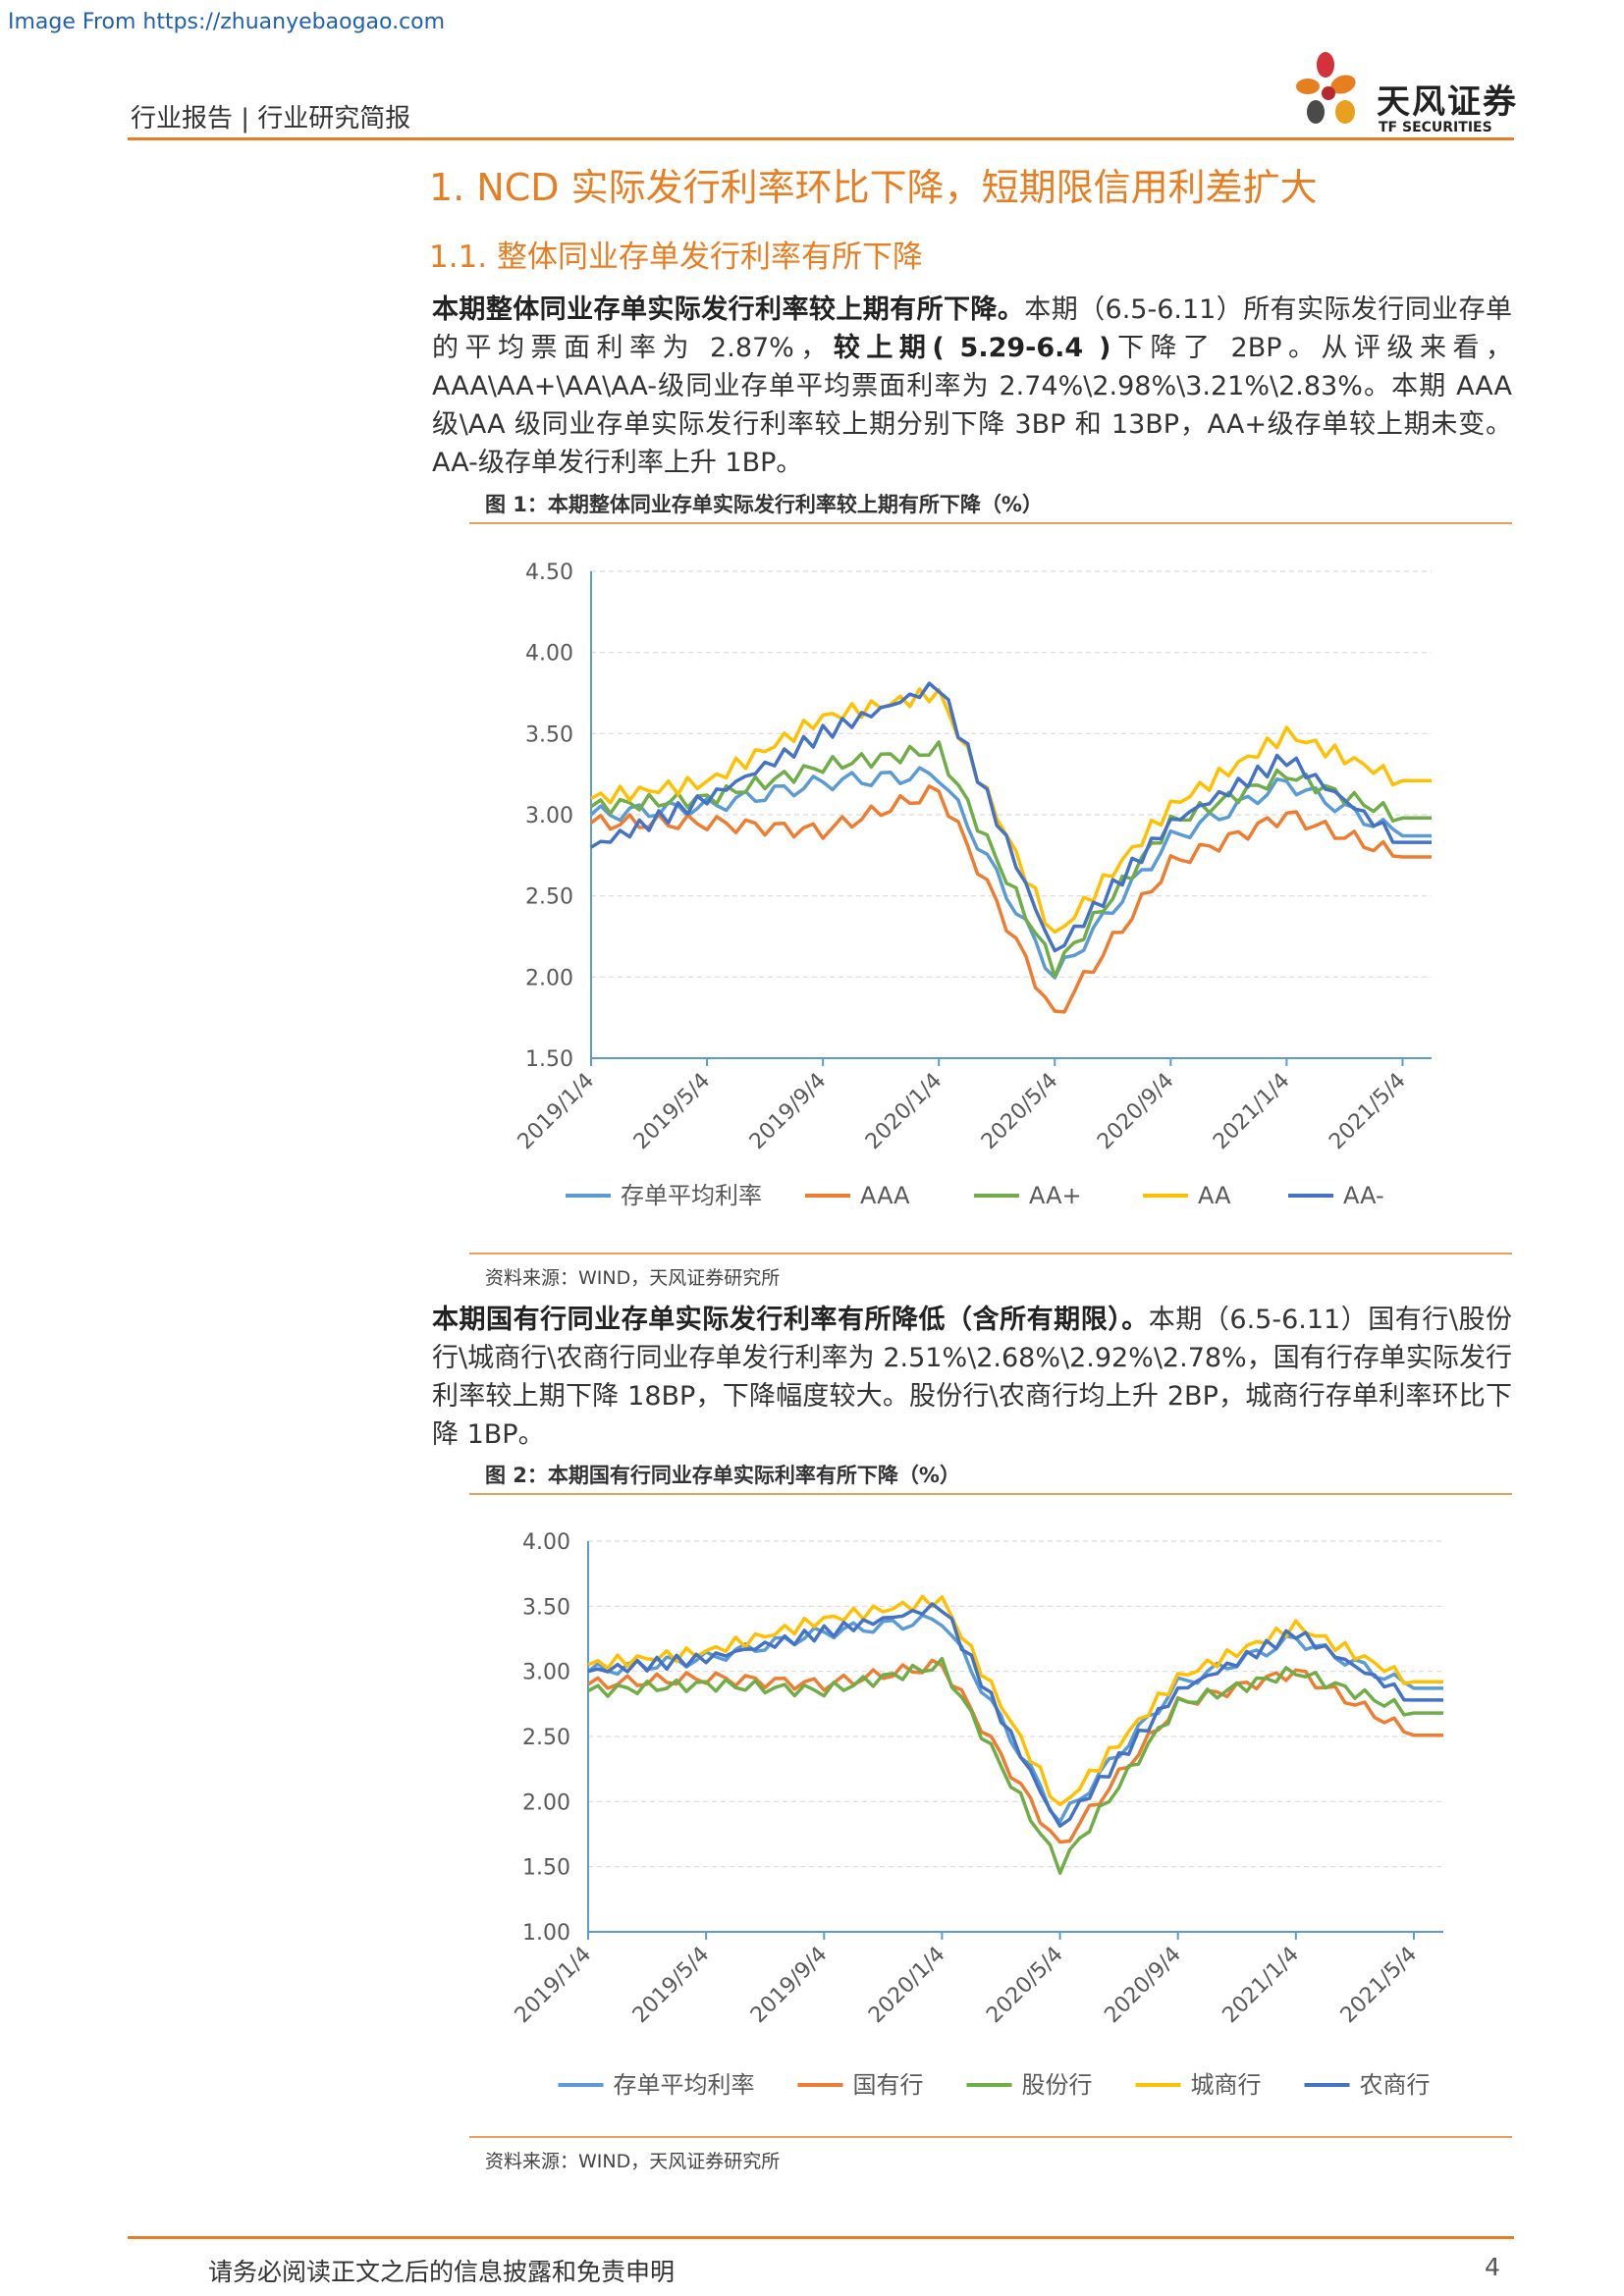 The image size is (1624, 2296). Describe the element at coordinates (633, 2161) in the screenshot. I see `figure-2-source: 资料来源：WIND，天风证券研究所` at that location.